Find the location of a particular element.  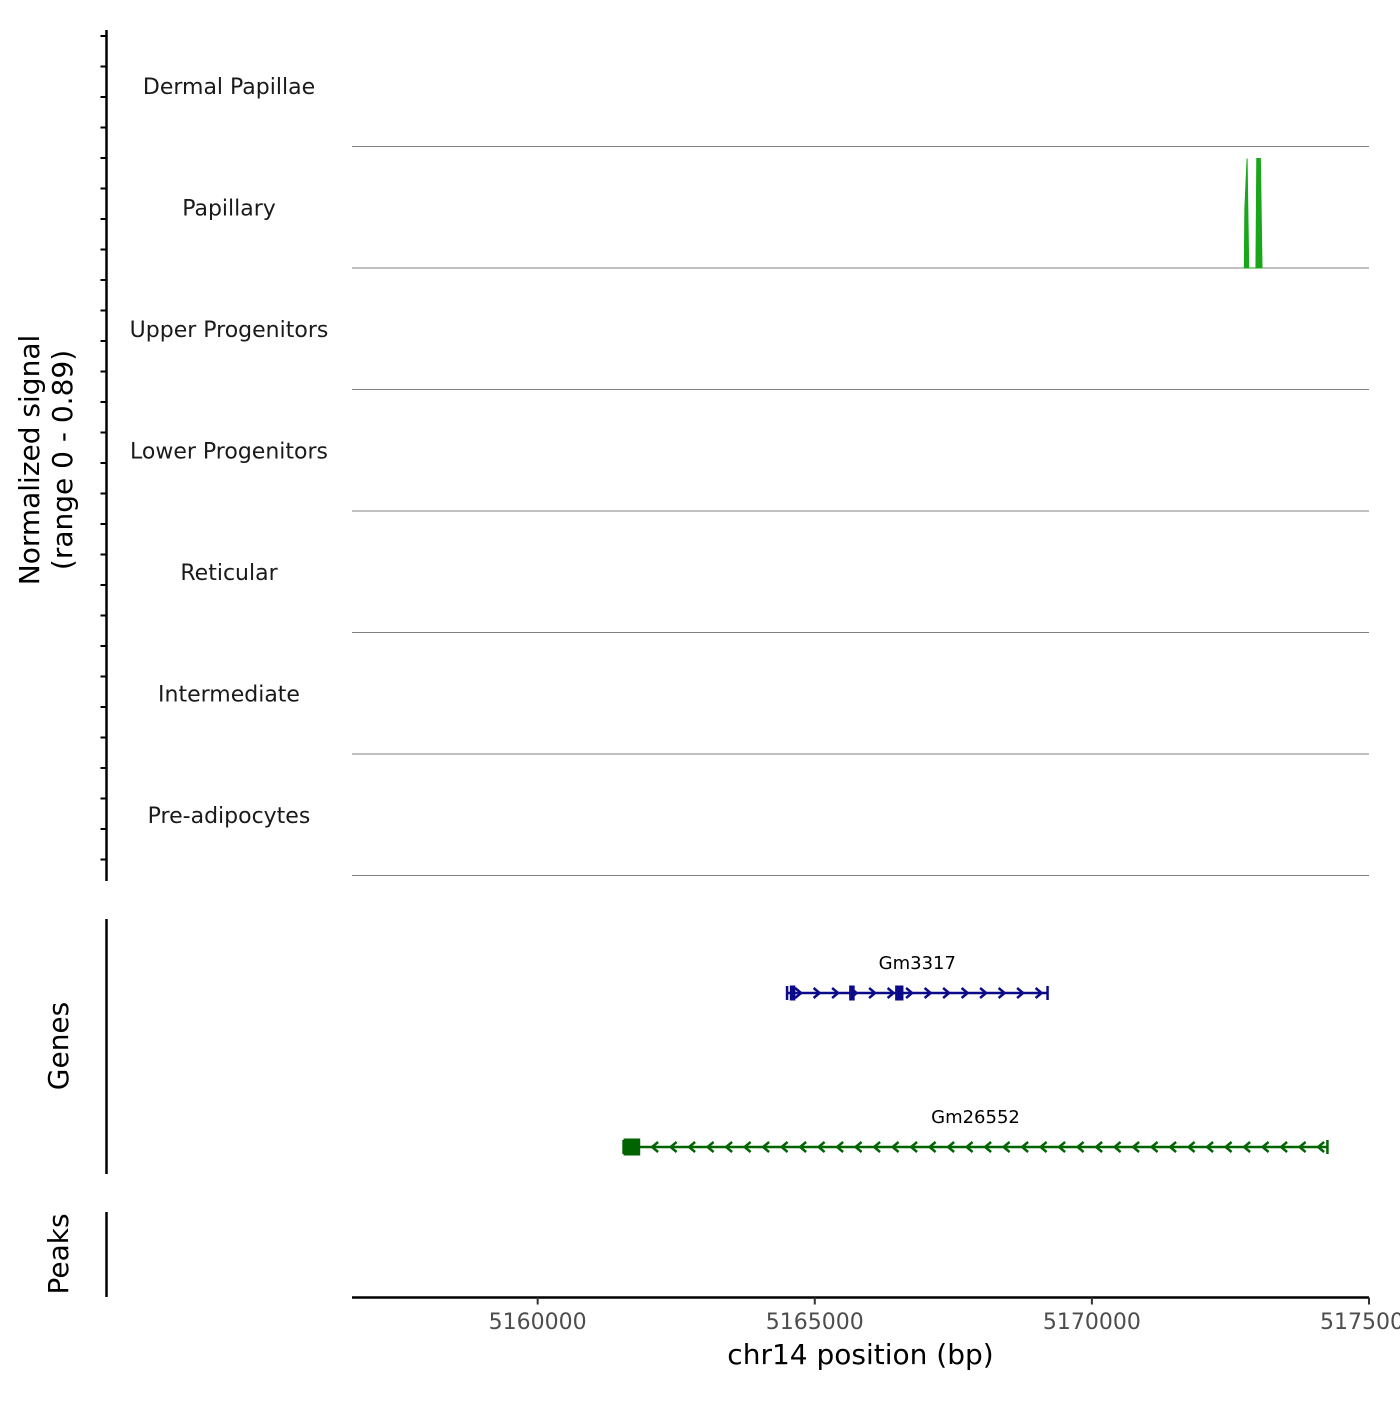

coverage-y-axis-title: Normalized signal(range 0 - 0.89) is located at coordinates (46, 460).